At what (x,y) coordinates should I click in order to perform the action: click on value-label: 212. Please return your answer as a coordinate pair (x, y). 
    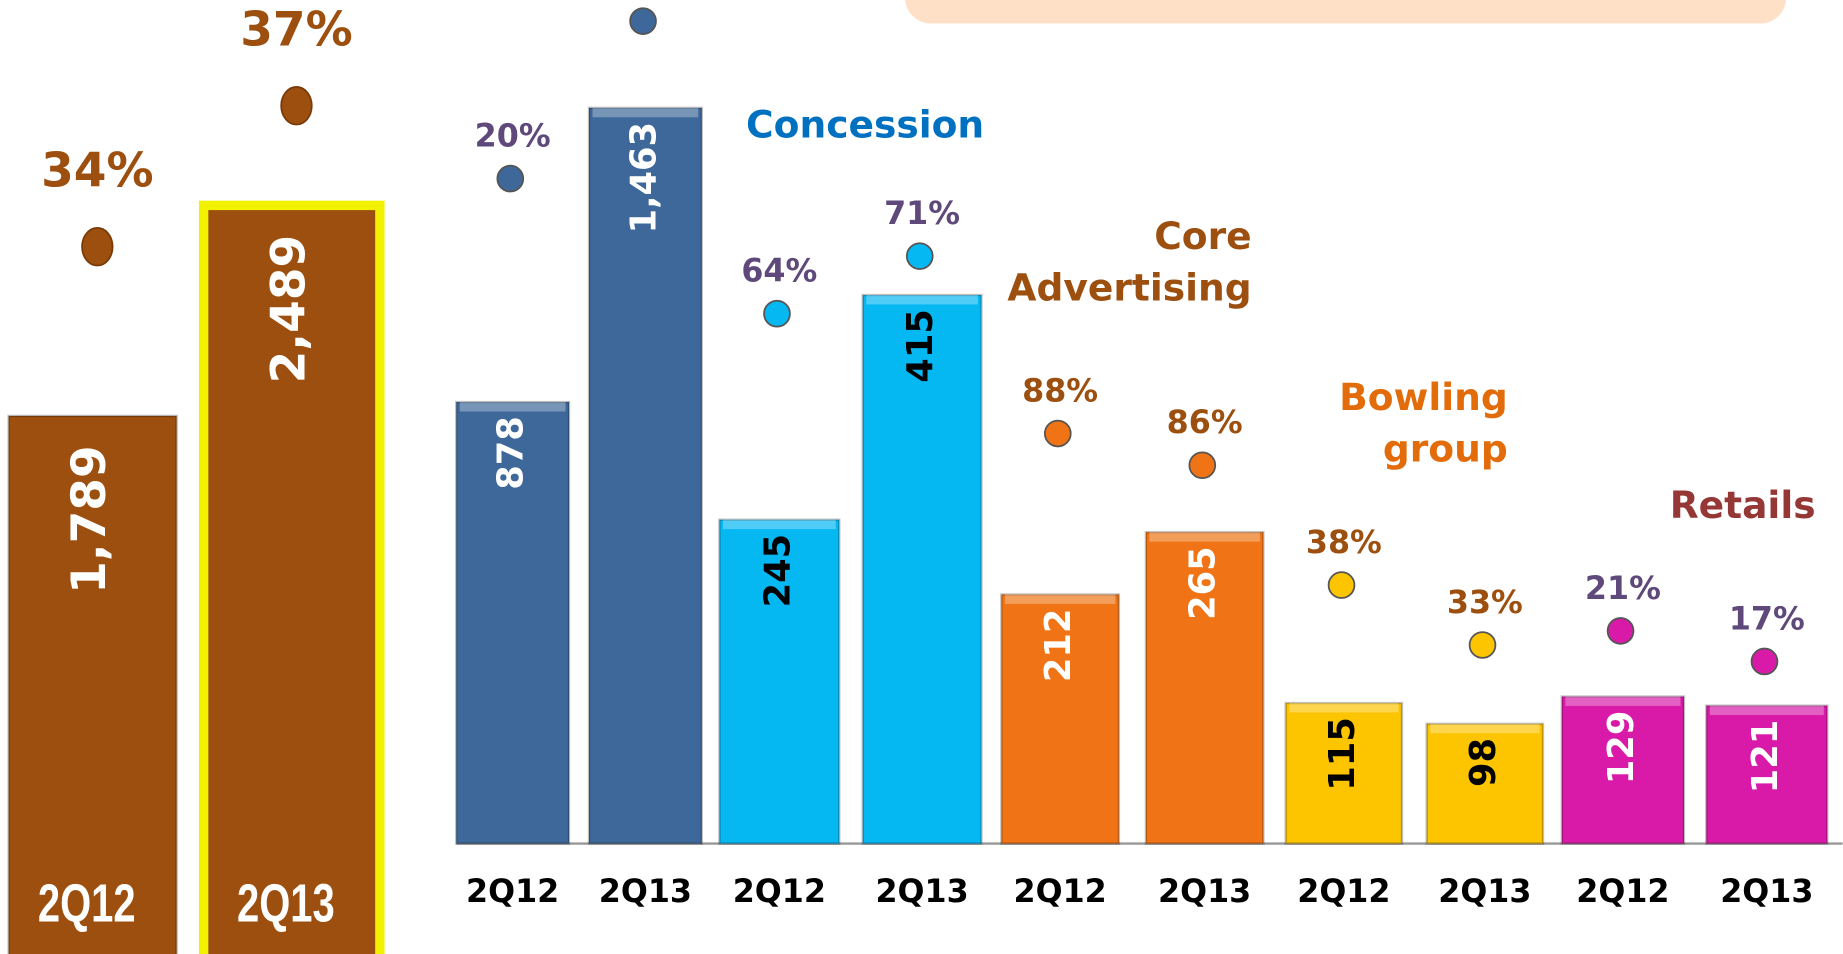
    Looking at the image, I should click on (1058, 646).